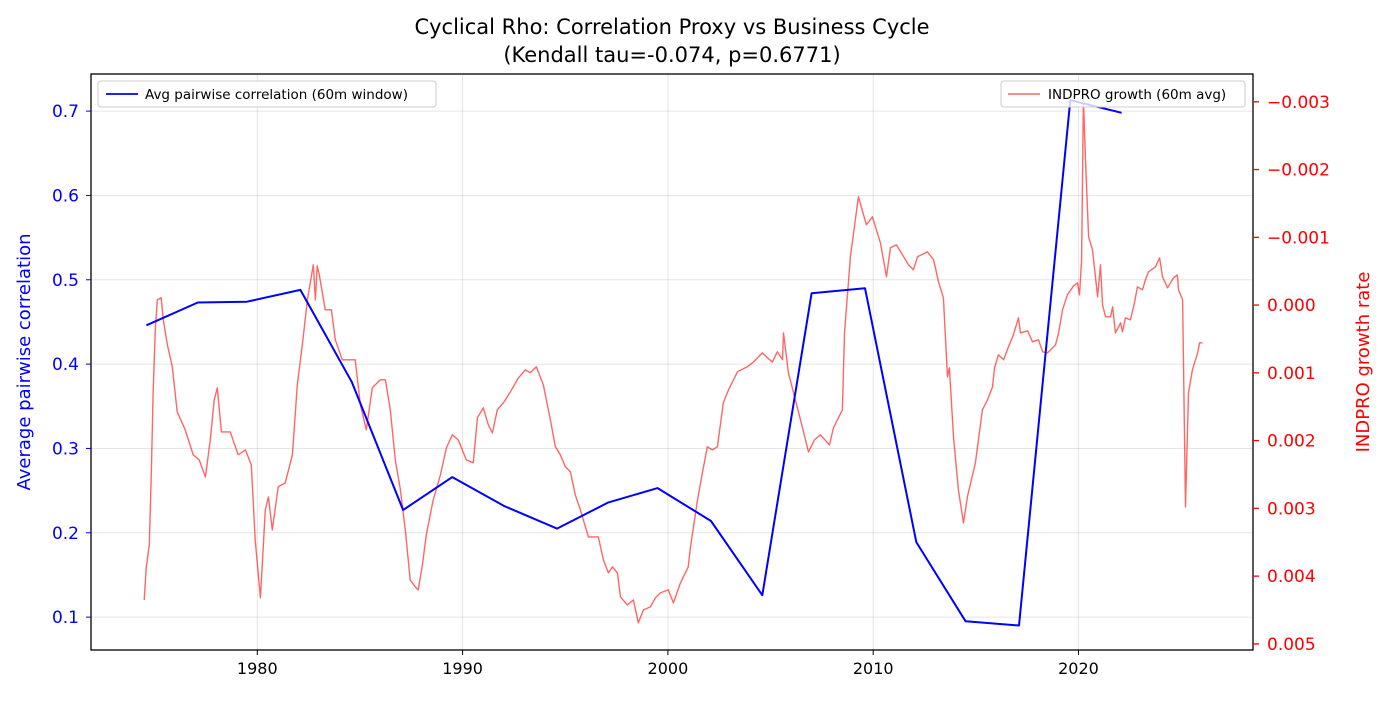  What do you see at coordinates (873, 668) in the screenshot?
I see `x-tick-label: 2010` at bounding box center [873, 668].